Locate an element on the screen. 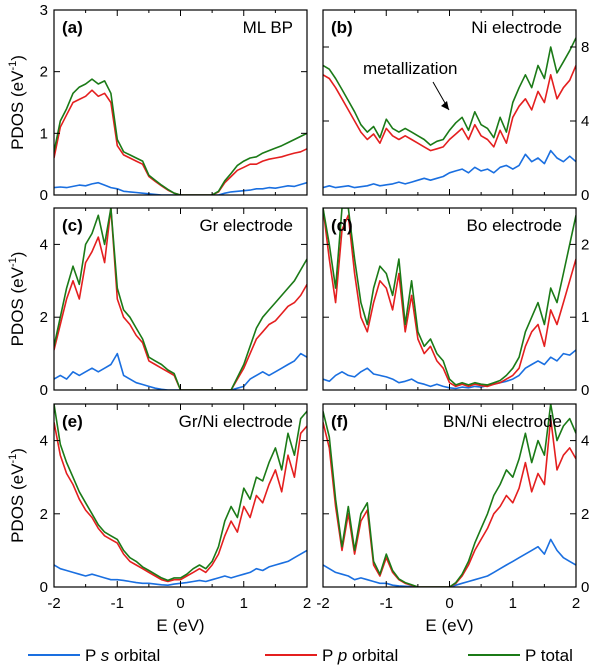  y-tick-label: 3 is located at coordinates (44, 10).